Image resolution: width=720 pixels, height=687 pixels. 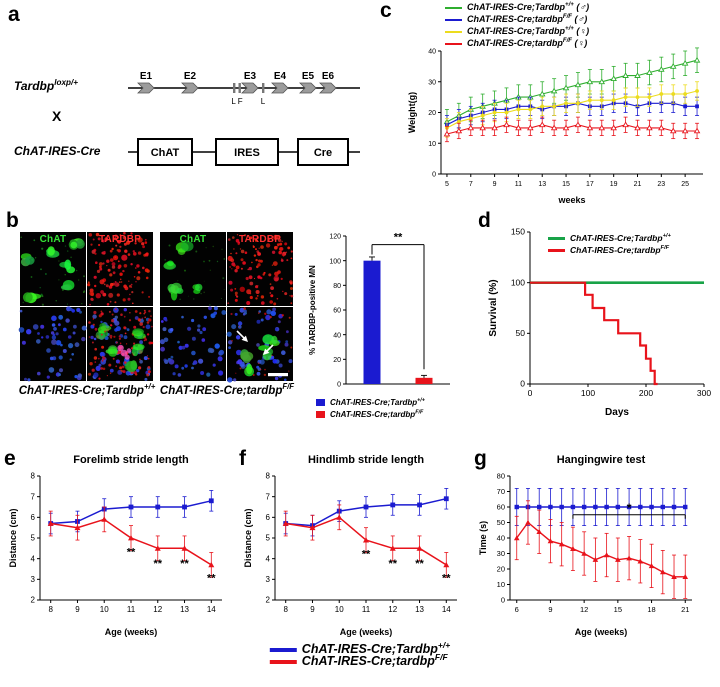 What do you see at coordinates (328, 76) in the screenshot?
I see `svg-text: E6` at bounding box center [328, 76].